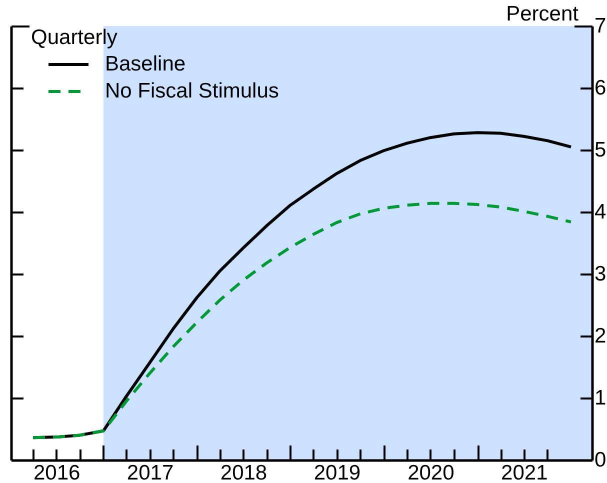 The image size is (607, 483). Describe the element at coordinates (74, 37) in the screenshot. I see `legend-title: Quarterly` at that location.